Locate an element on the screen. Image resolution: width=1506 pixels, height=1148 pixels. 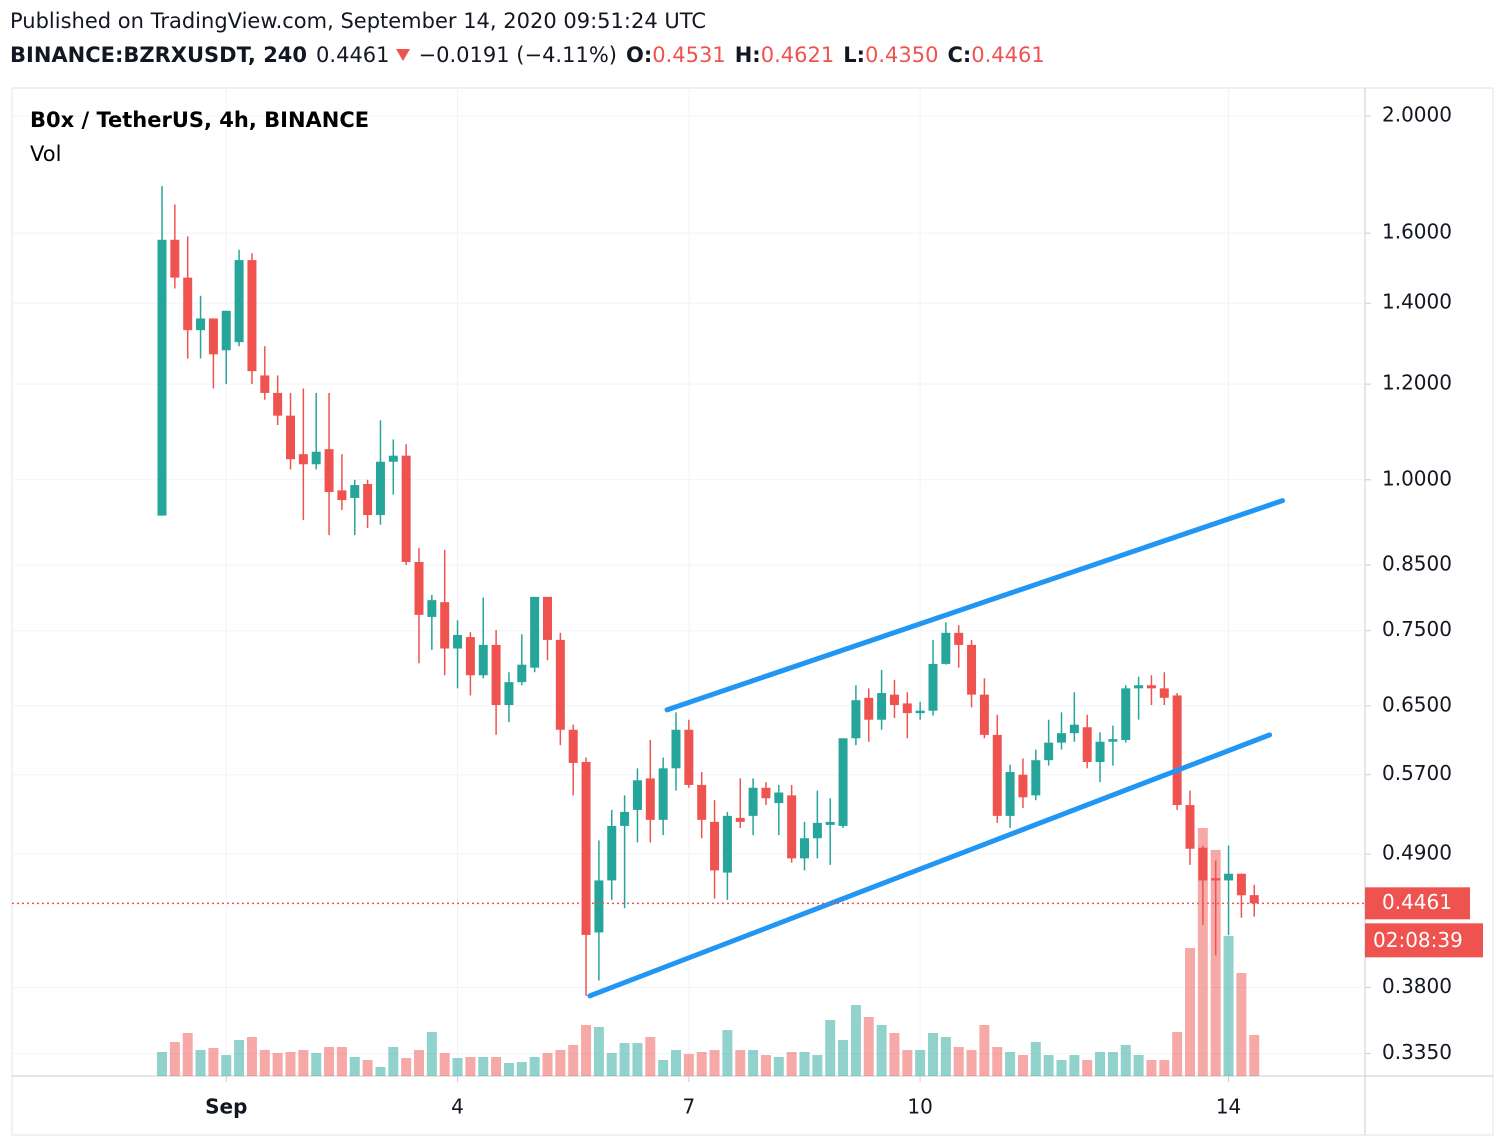
last-price-box is located at coordinates (1417, 903).